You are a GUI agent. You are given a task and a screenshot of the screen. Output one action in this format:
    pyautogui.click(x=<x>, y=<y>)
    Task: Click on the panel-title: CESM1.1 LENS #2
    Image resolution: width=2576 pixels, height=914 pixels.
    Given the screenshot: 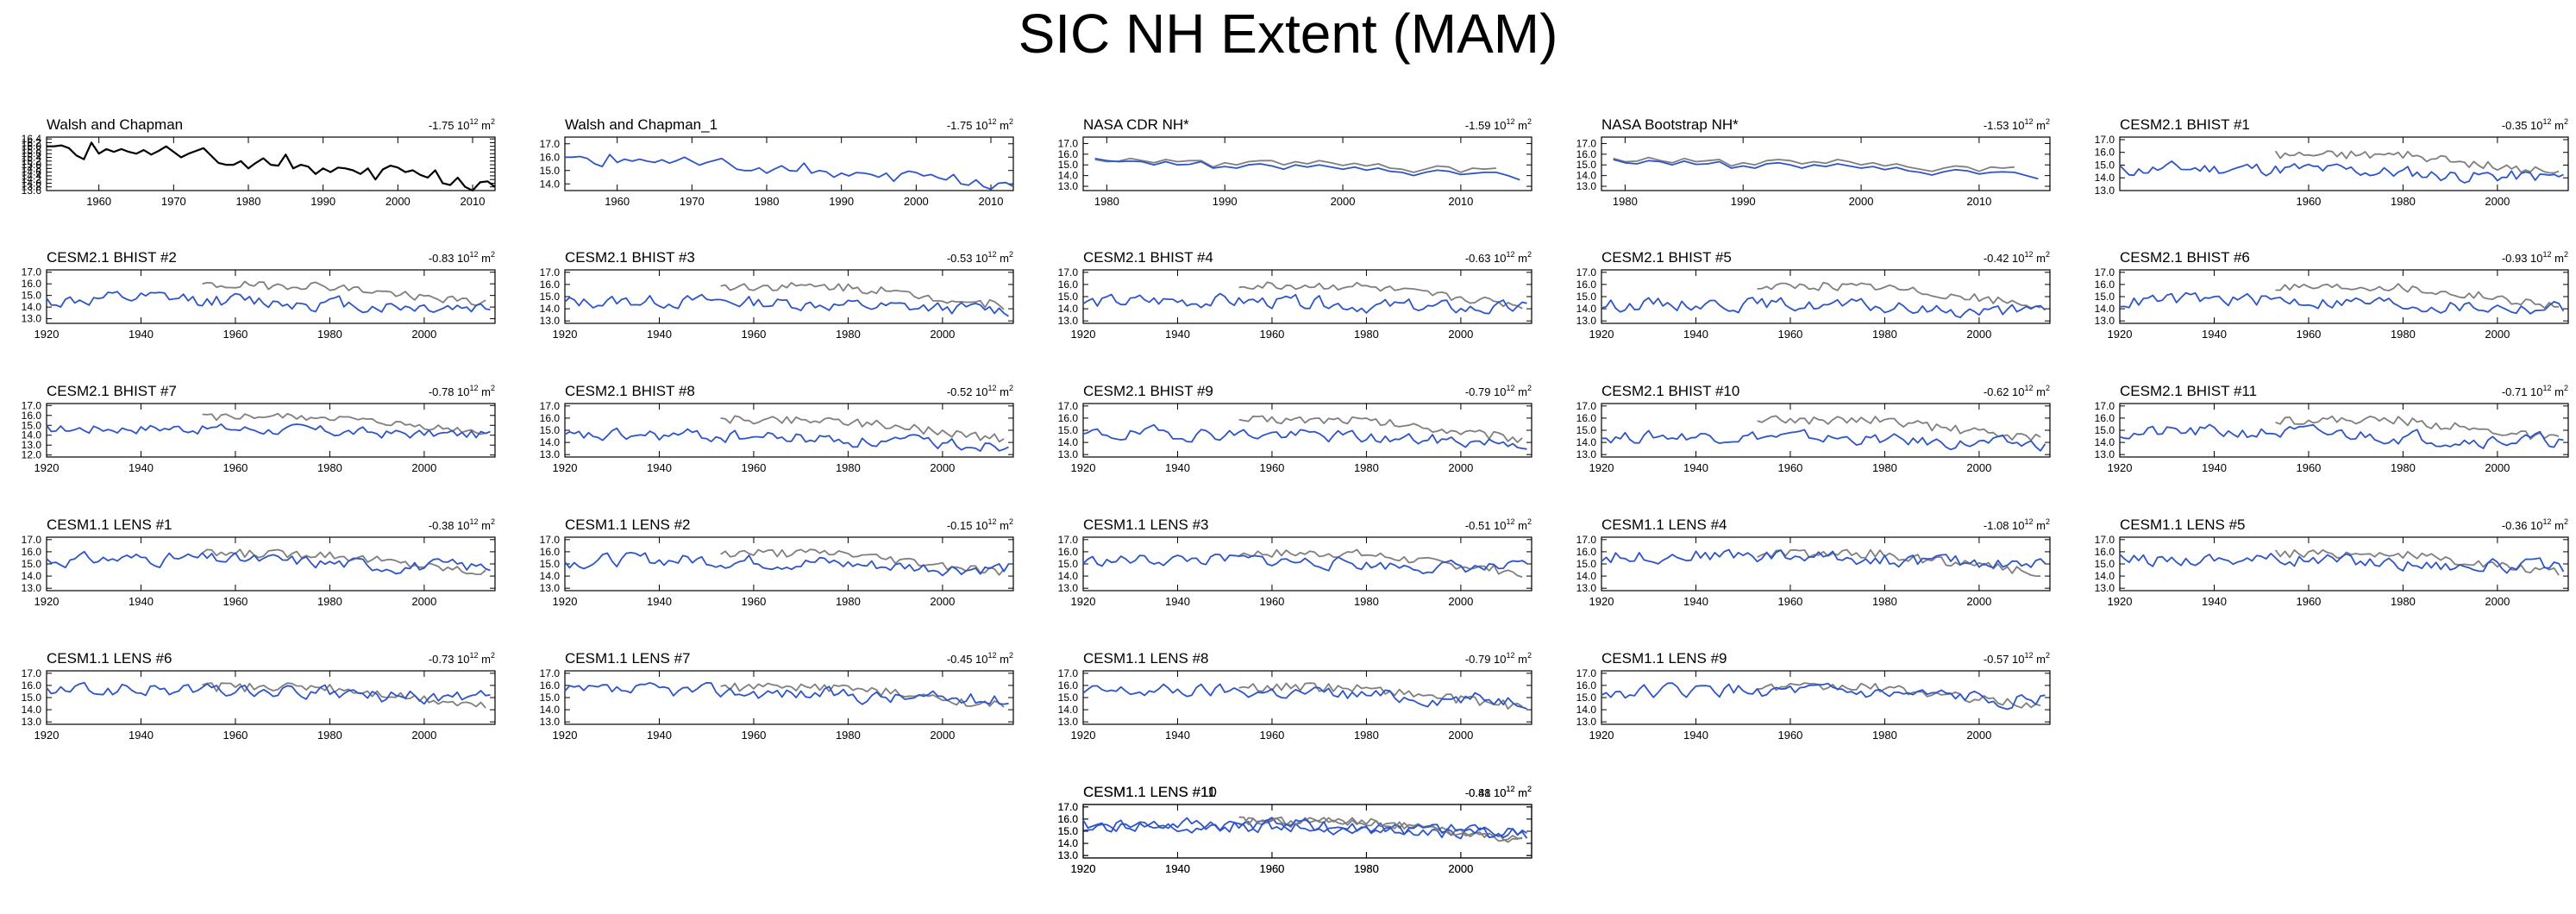 What is the action you would take?
    pyautogui.click(x=628, y=524)
    